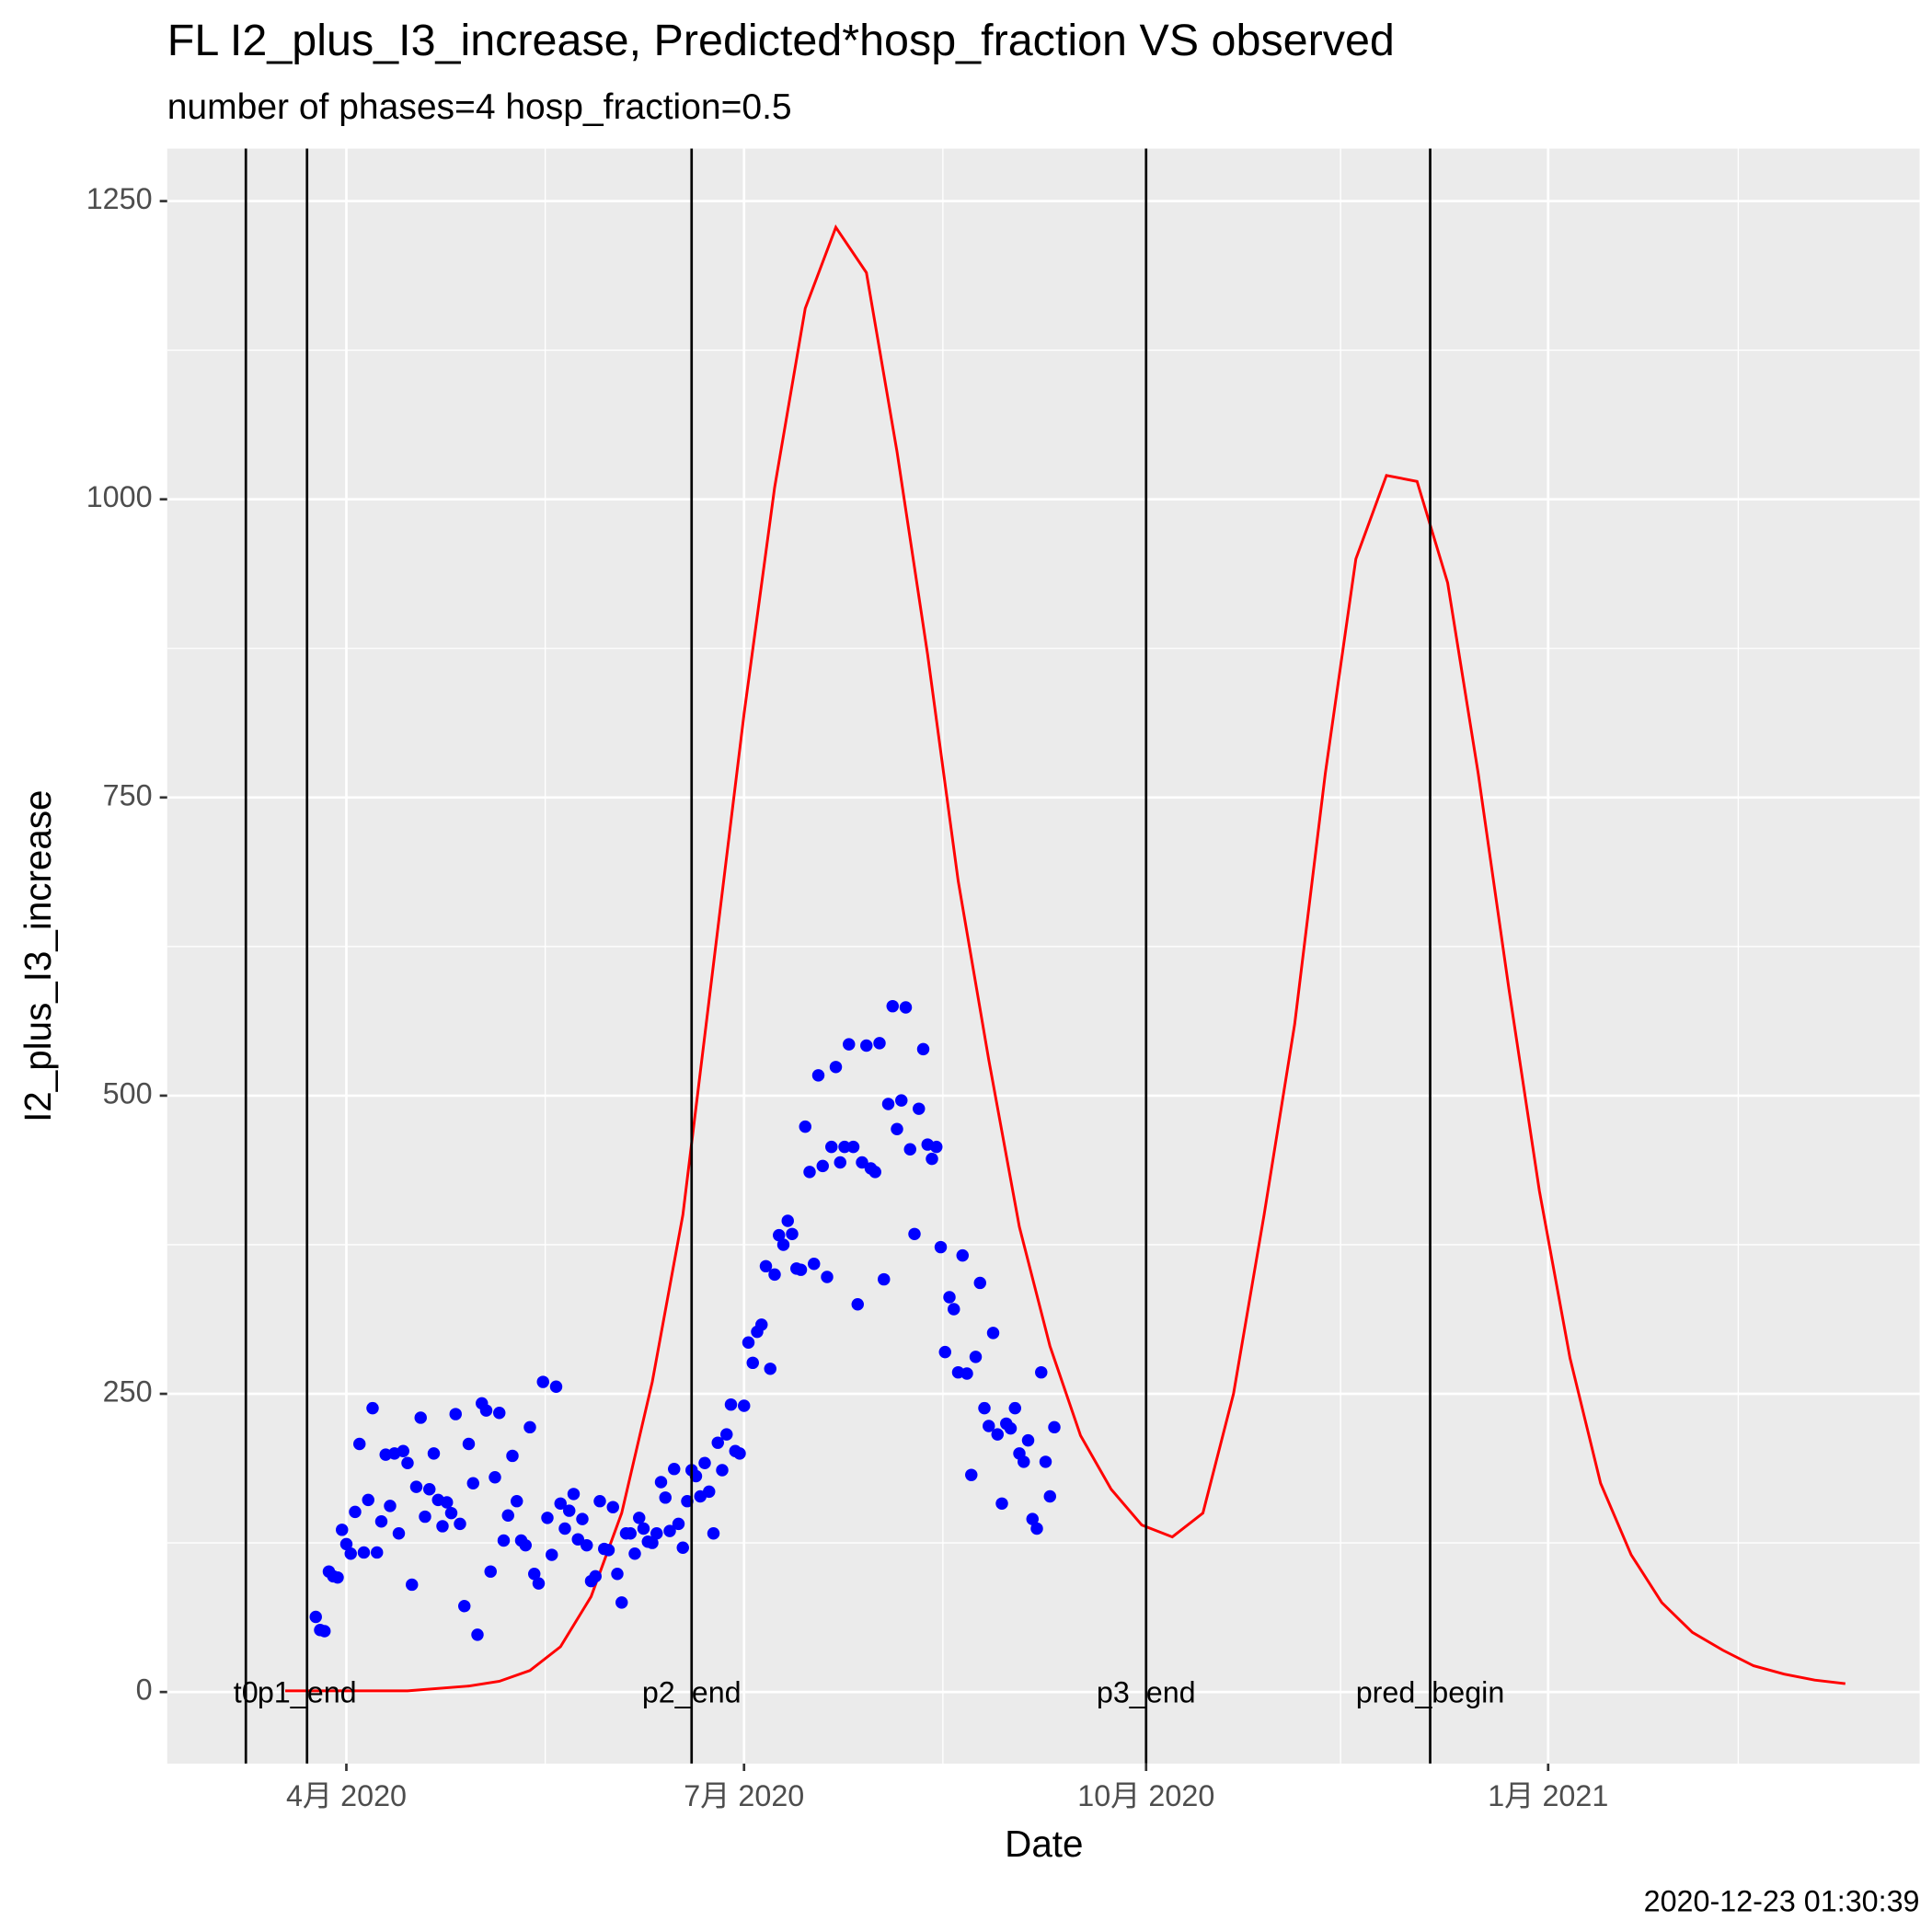 The height and width of the screenshot is (1932, 1932). What do you see at coordinates (120, 198) in the screenshot?
I see `y-tick-label: 1250` at bounding box center [120, 198].